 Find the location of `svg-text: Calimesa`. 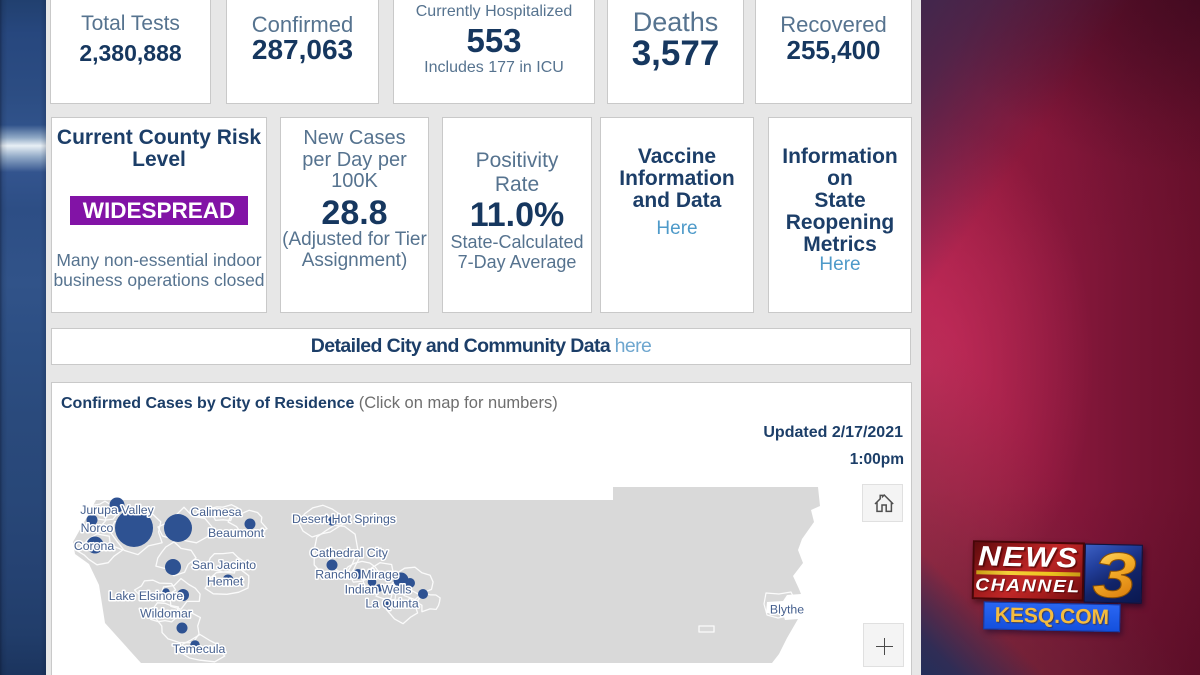

svg-text: Calimesa is located at coordinates (215, 512).